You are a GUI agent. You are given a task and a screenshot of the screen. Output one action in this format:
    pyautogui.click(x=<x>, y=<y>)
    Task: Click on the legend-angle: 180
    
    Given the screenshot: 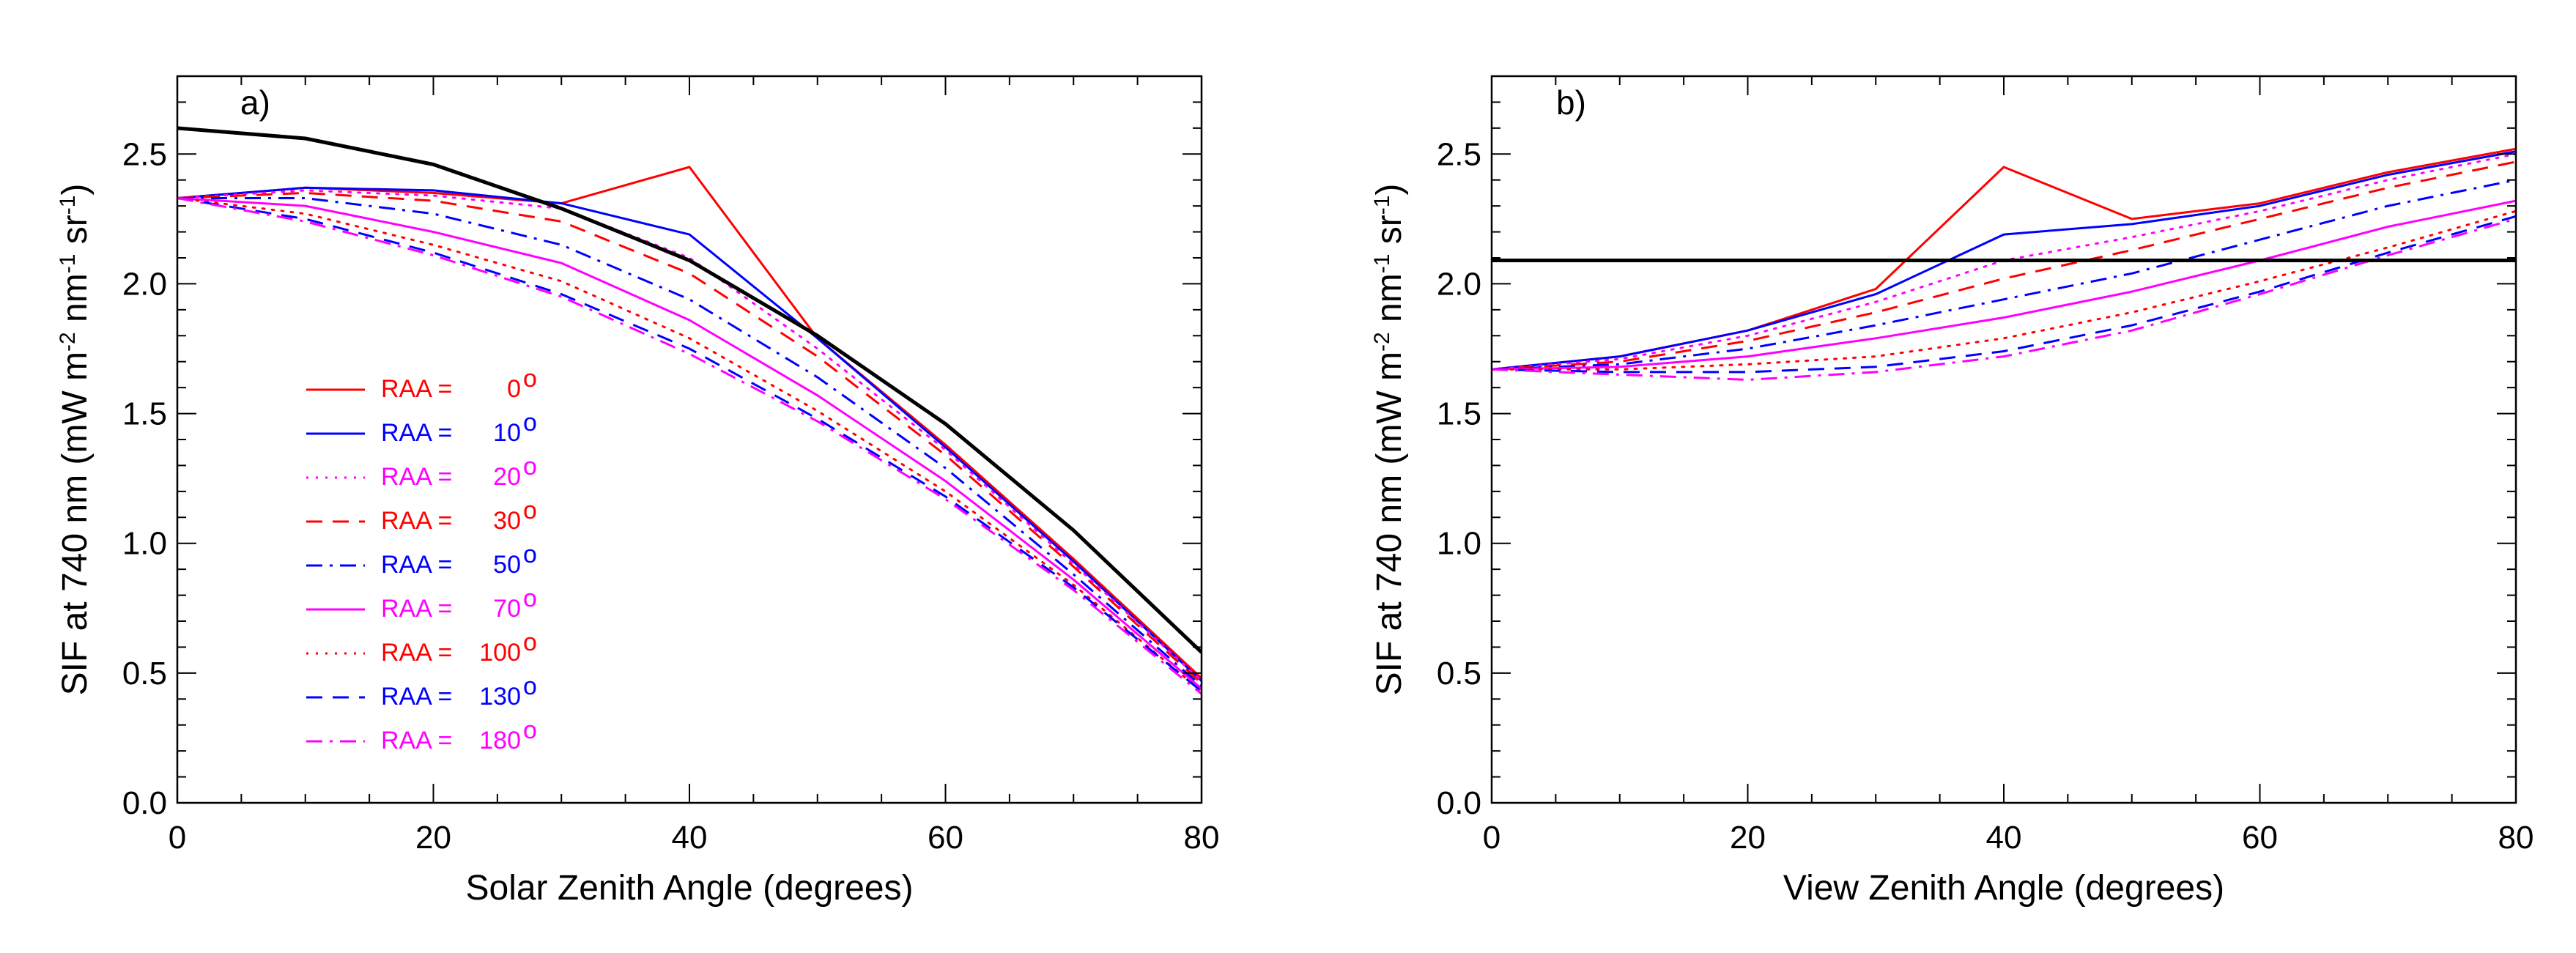 What is the action you would take?
    pyautogui.click(x=500, y=740)
    